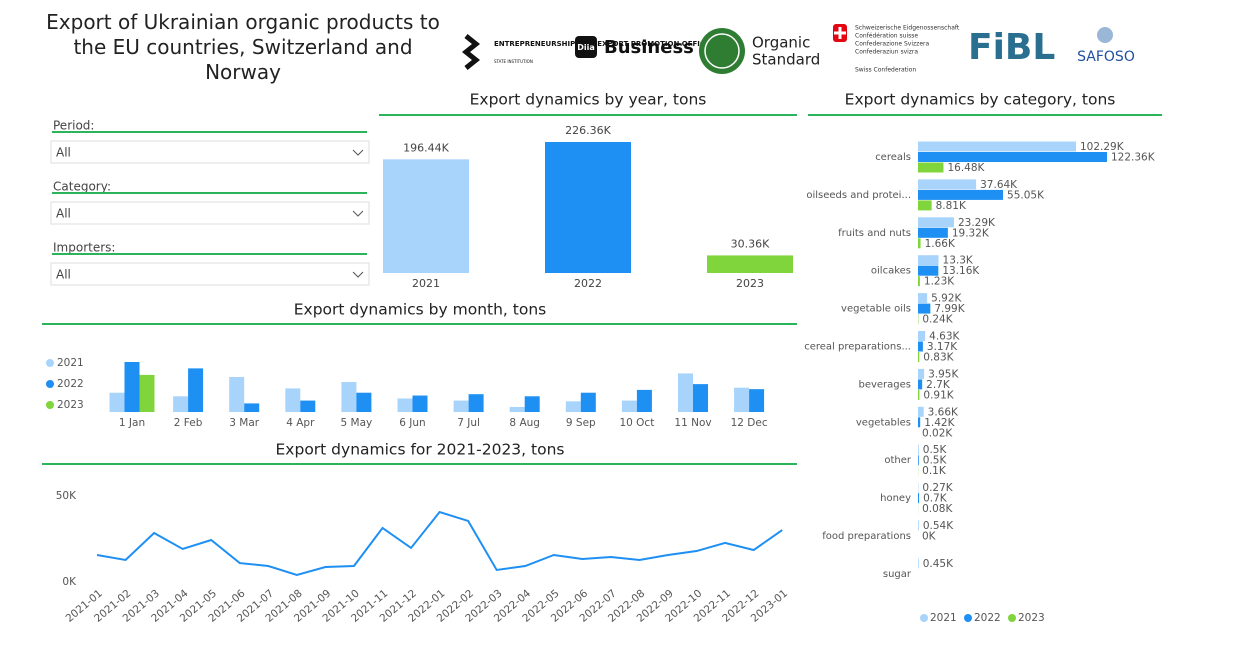 This screenshot has width=1234, height=652. I want to click on data-label: 0.54K, so click(938, 526).